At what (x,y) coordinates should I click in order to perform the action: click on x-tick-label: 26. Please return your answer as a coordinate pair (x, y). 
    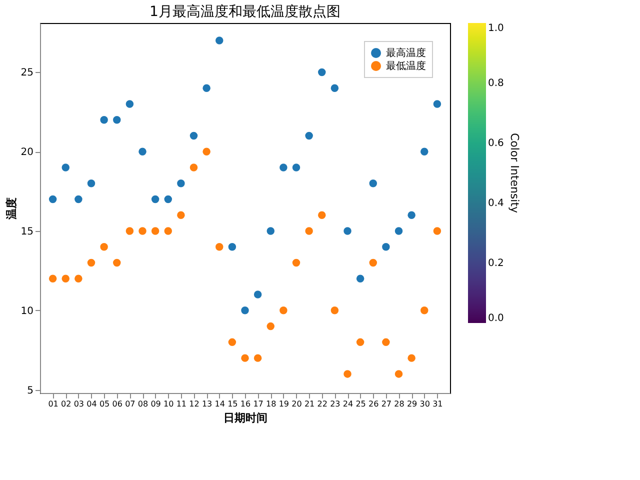
    Looking at the image, I should click on (373, 404).